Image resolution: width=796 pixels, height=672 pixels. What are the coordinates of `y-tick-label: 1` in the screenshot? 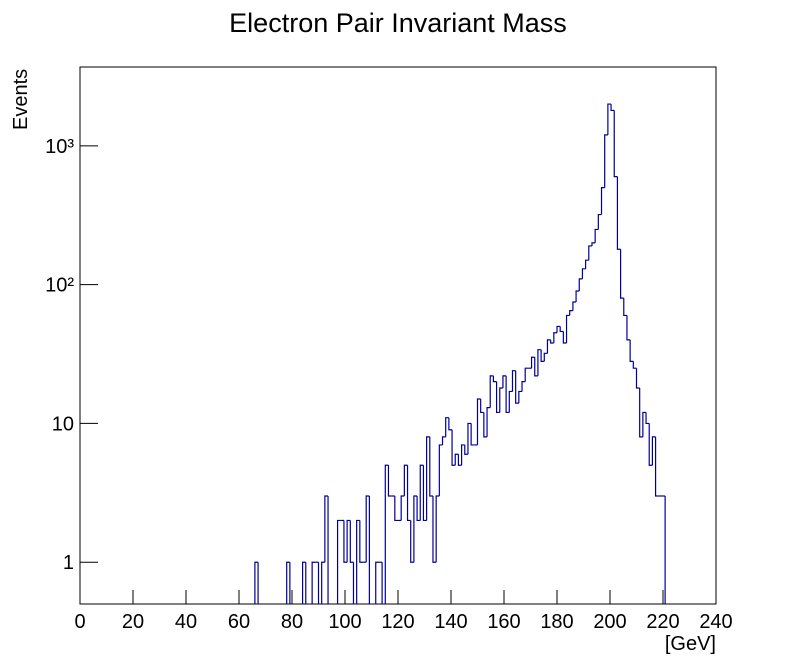 It's located at (68, 563).